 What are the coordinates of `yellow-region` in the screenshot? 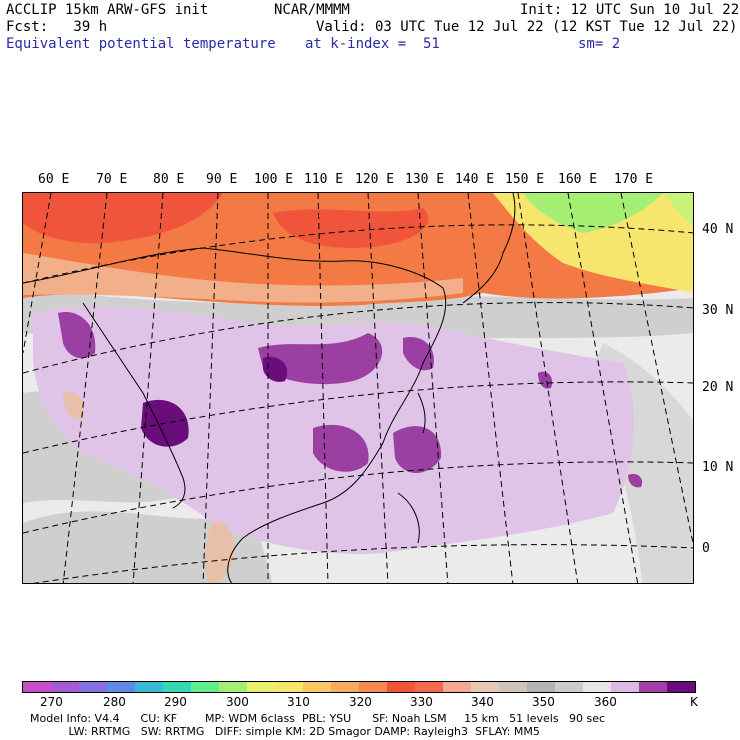 It's located at (593, 243).